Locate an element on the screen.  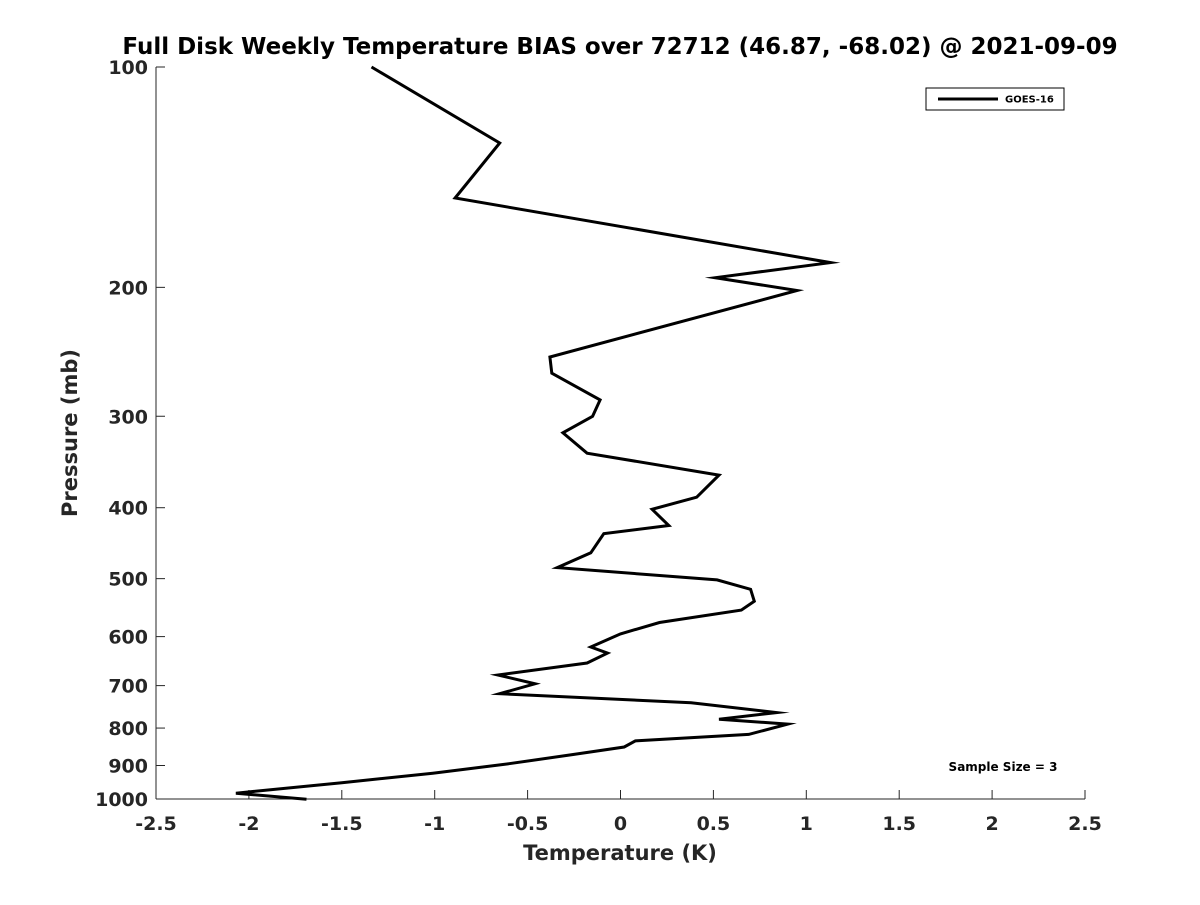
y-tick-label: 900 is located at coordinates (128, 767).